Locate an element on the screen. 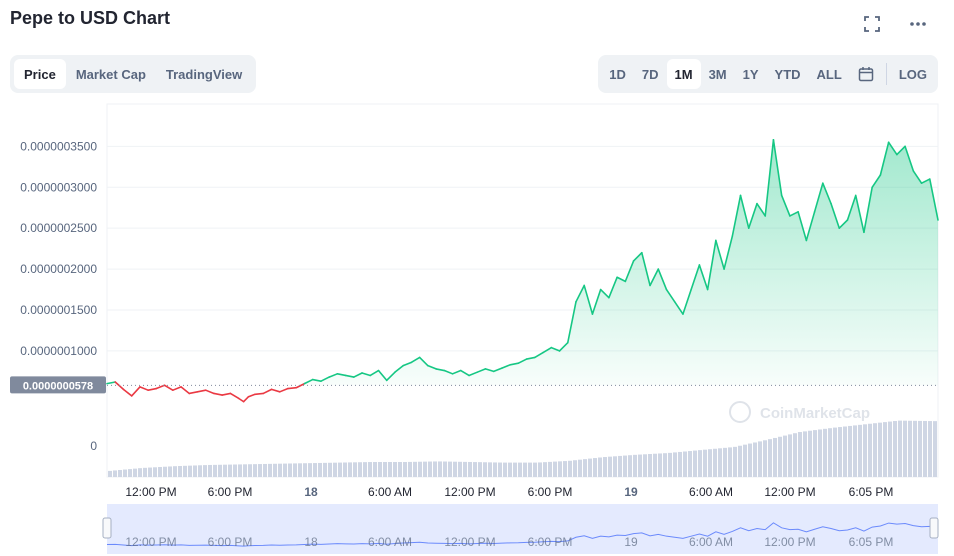 The image size is (954, 556). y-tick-label: 0.0000002000 is located at coordinates (58, 269).